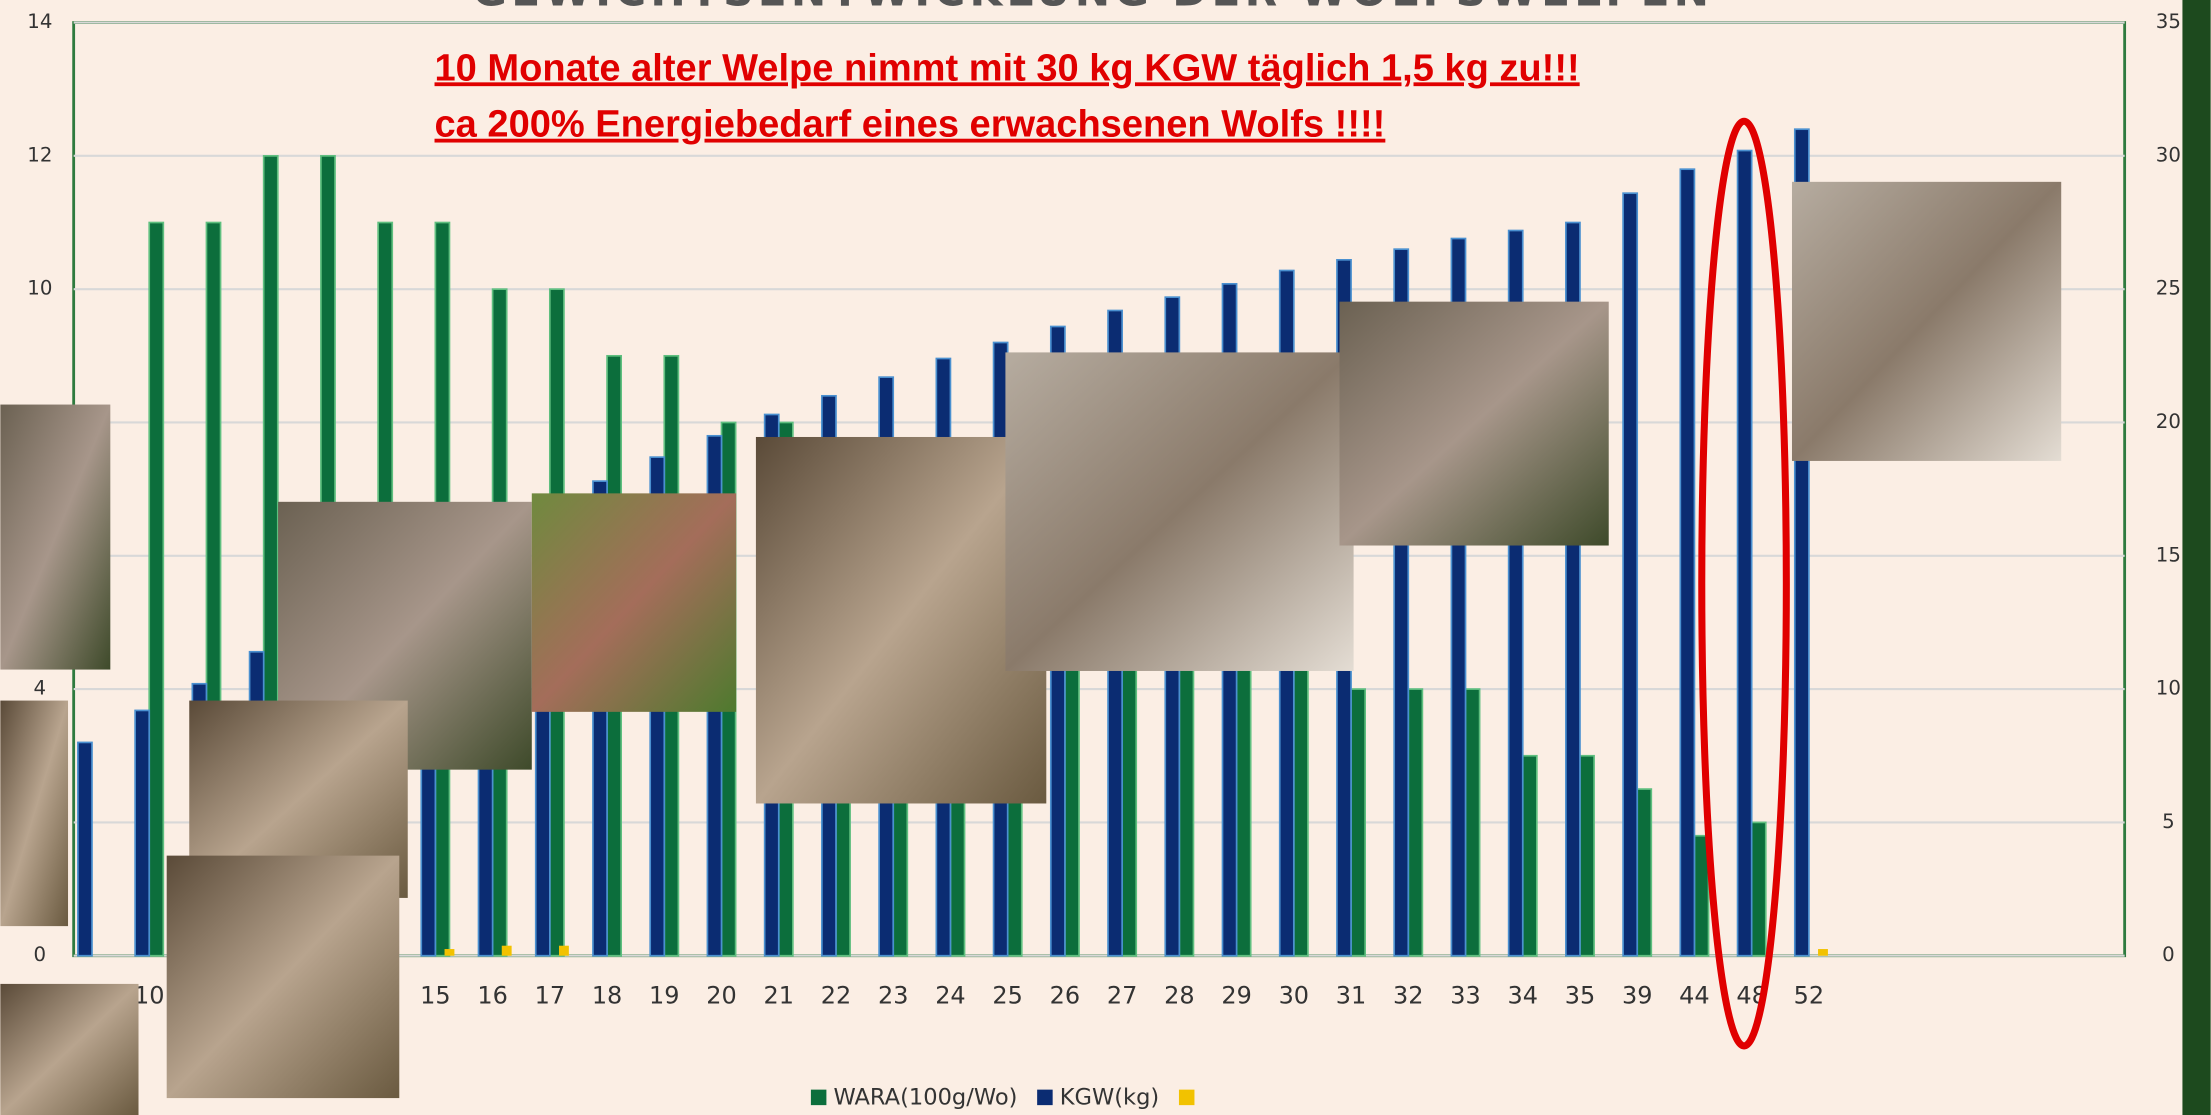 The height and width of the screenshot is (1115, 2211). What do you see at coordinates (1351, 996) in the screenshot?
I see `x-tick-label: 31` at bounding box center [1351, 996].